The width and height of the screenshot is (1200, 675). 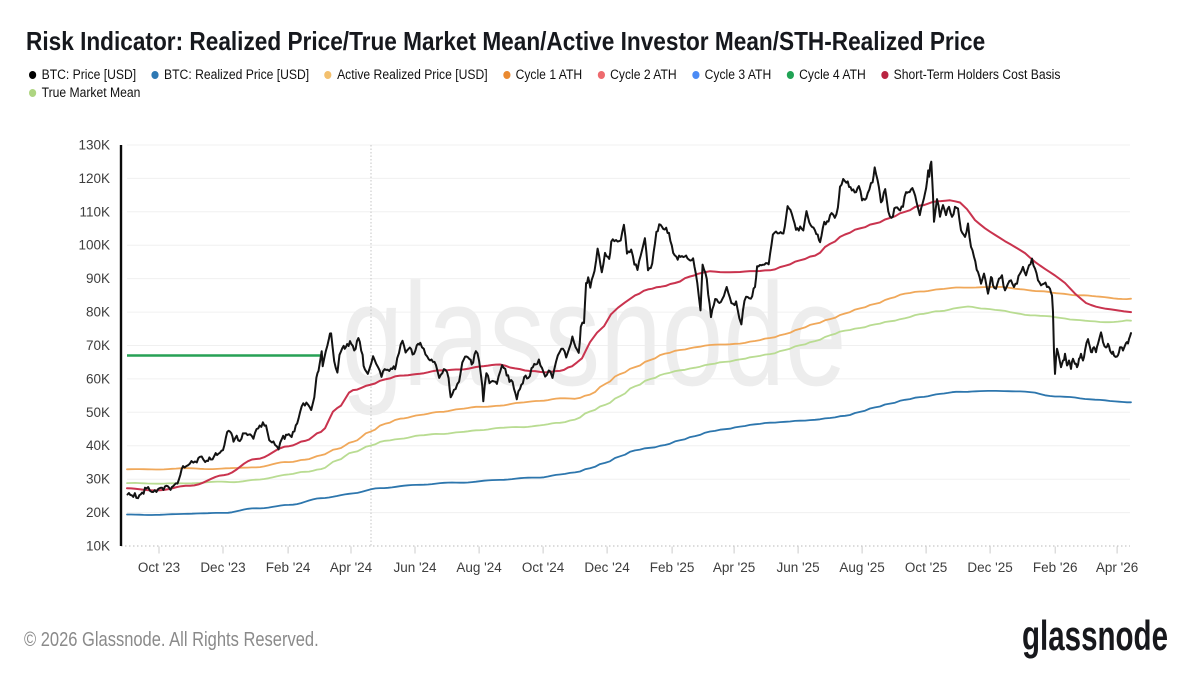 What do you see at coordinates (98, 412) in the screenshot?
I see `svg-text: 50K` at bounding box center [98, 412].